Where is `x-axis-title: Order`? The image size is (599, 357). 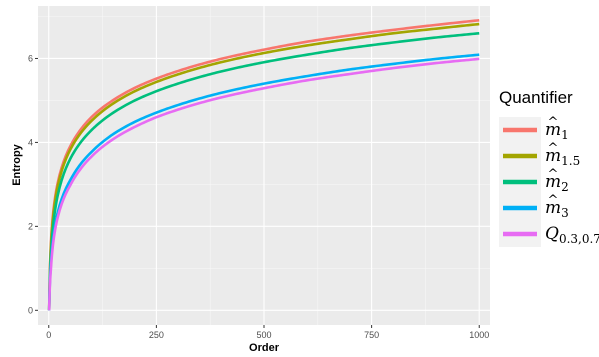 x-axis-title: Order is located at coordinates (264, 348).